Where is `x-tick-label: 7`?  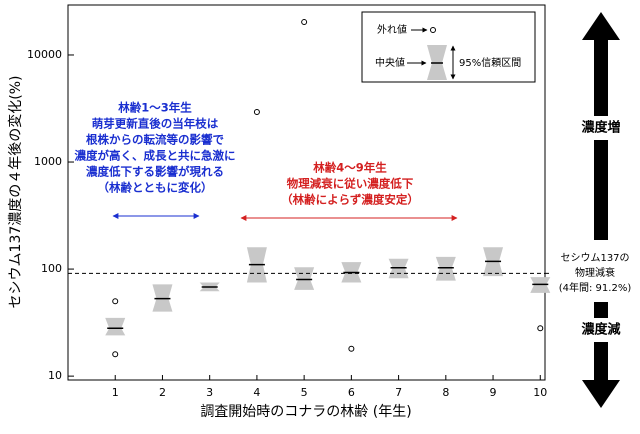 x-tick-label: 7 is located at coordinates (398, 392).